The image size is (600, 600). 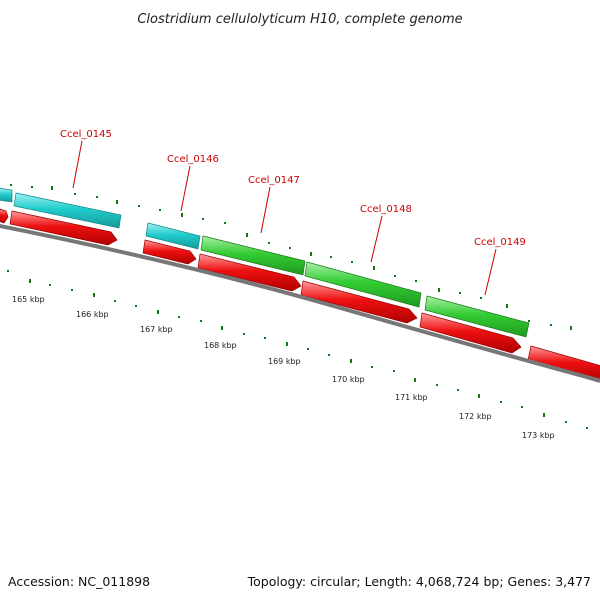 What do you see at coordinates (386, 209) in the screenshot?
I see `gene-label-ccel-0148: Ccel_0148` at bounding box center [386, 209].